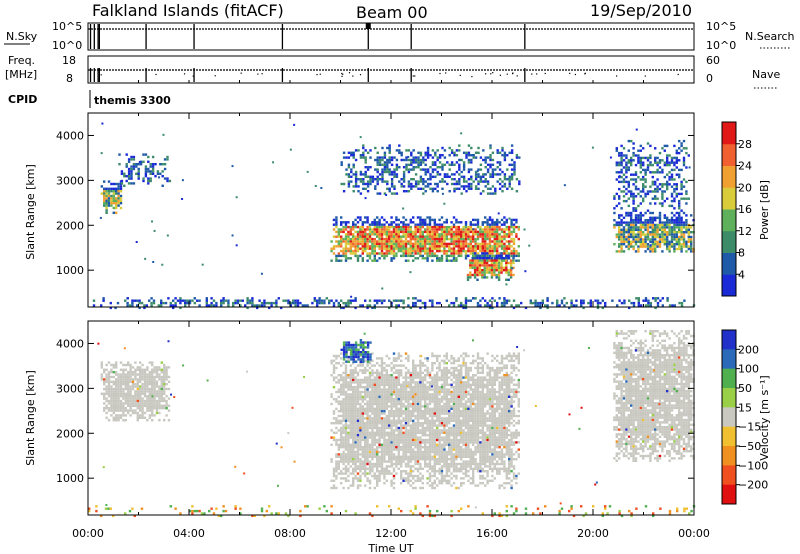 The width and height of the screenshot is (800, 554). I want to click on power-y-tick-3: 4000, so click(70, 135).